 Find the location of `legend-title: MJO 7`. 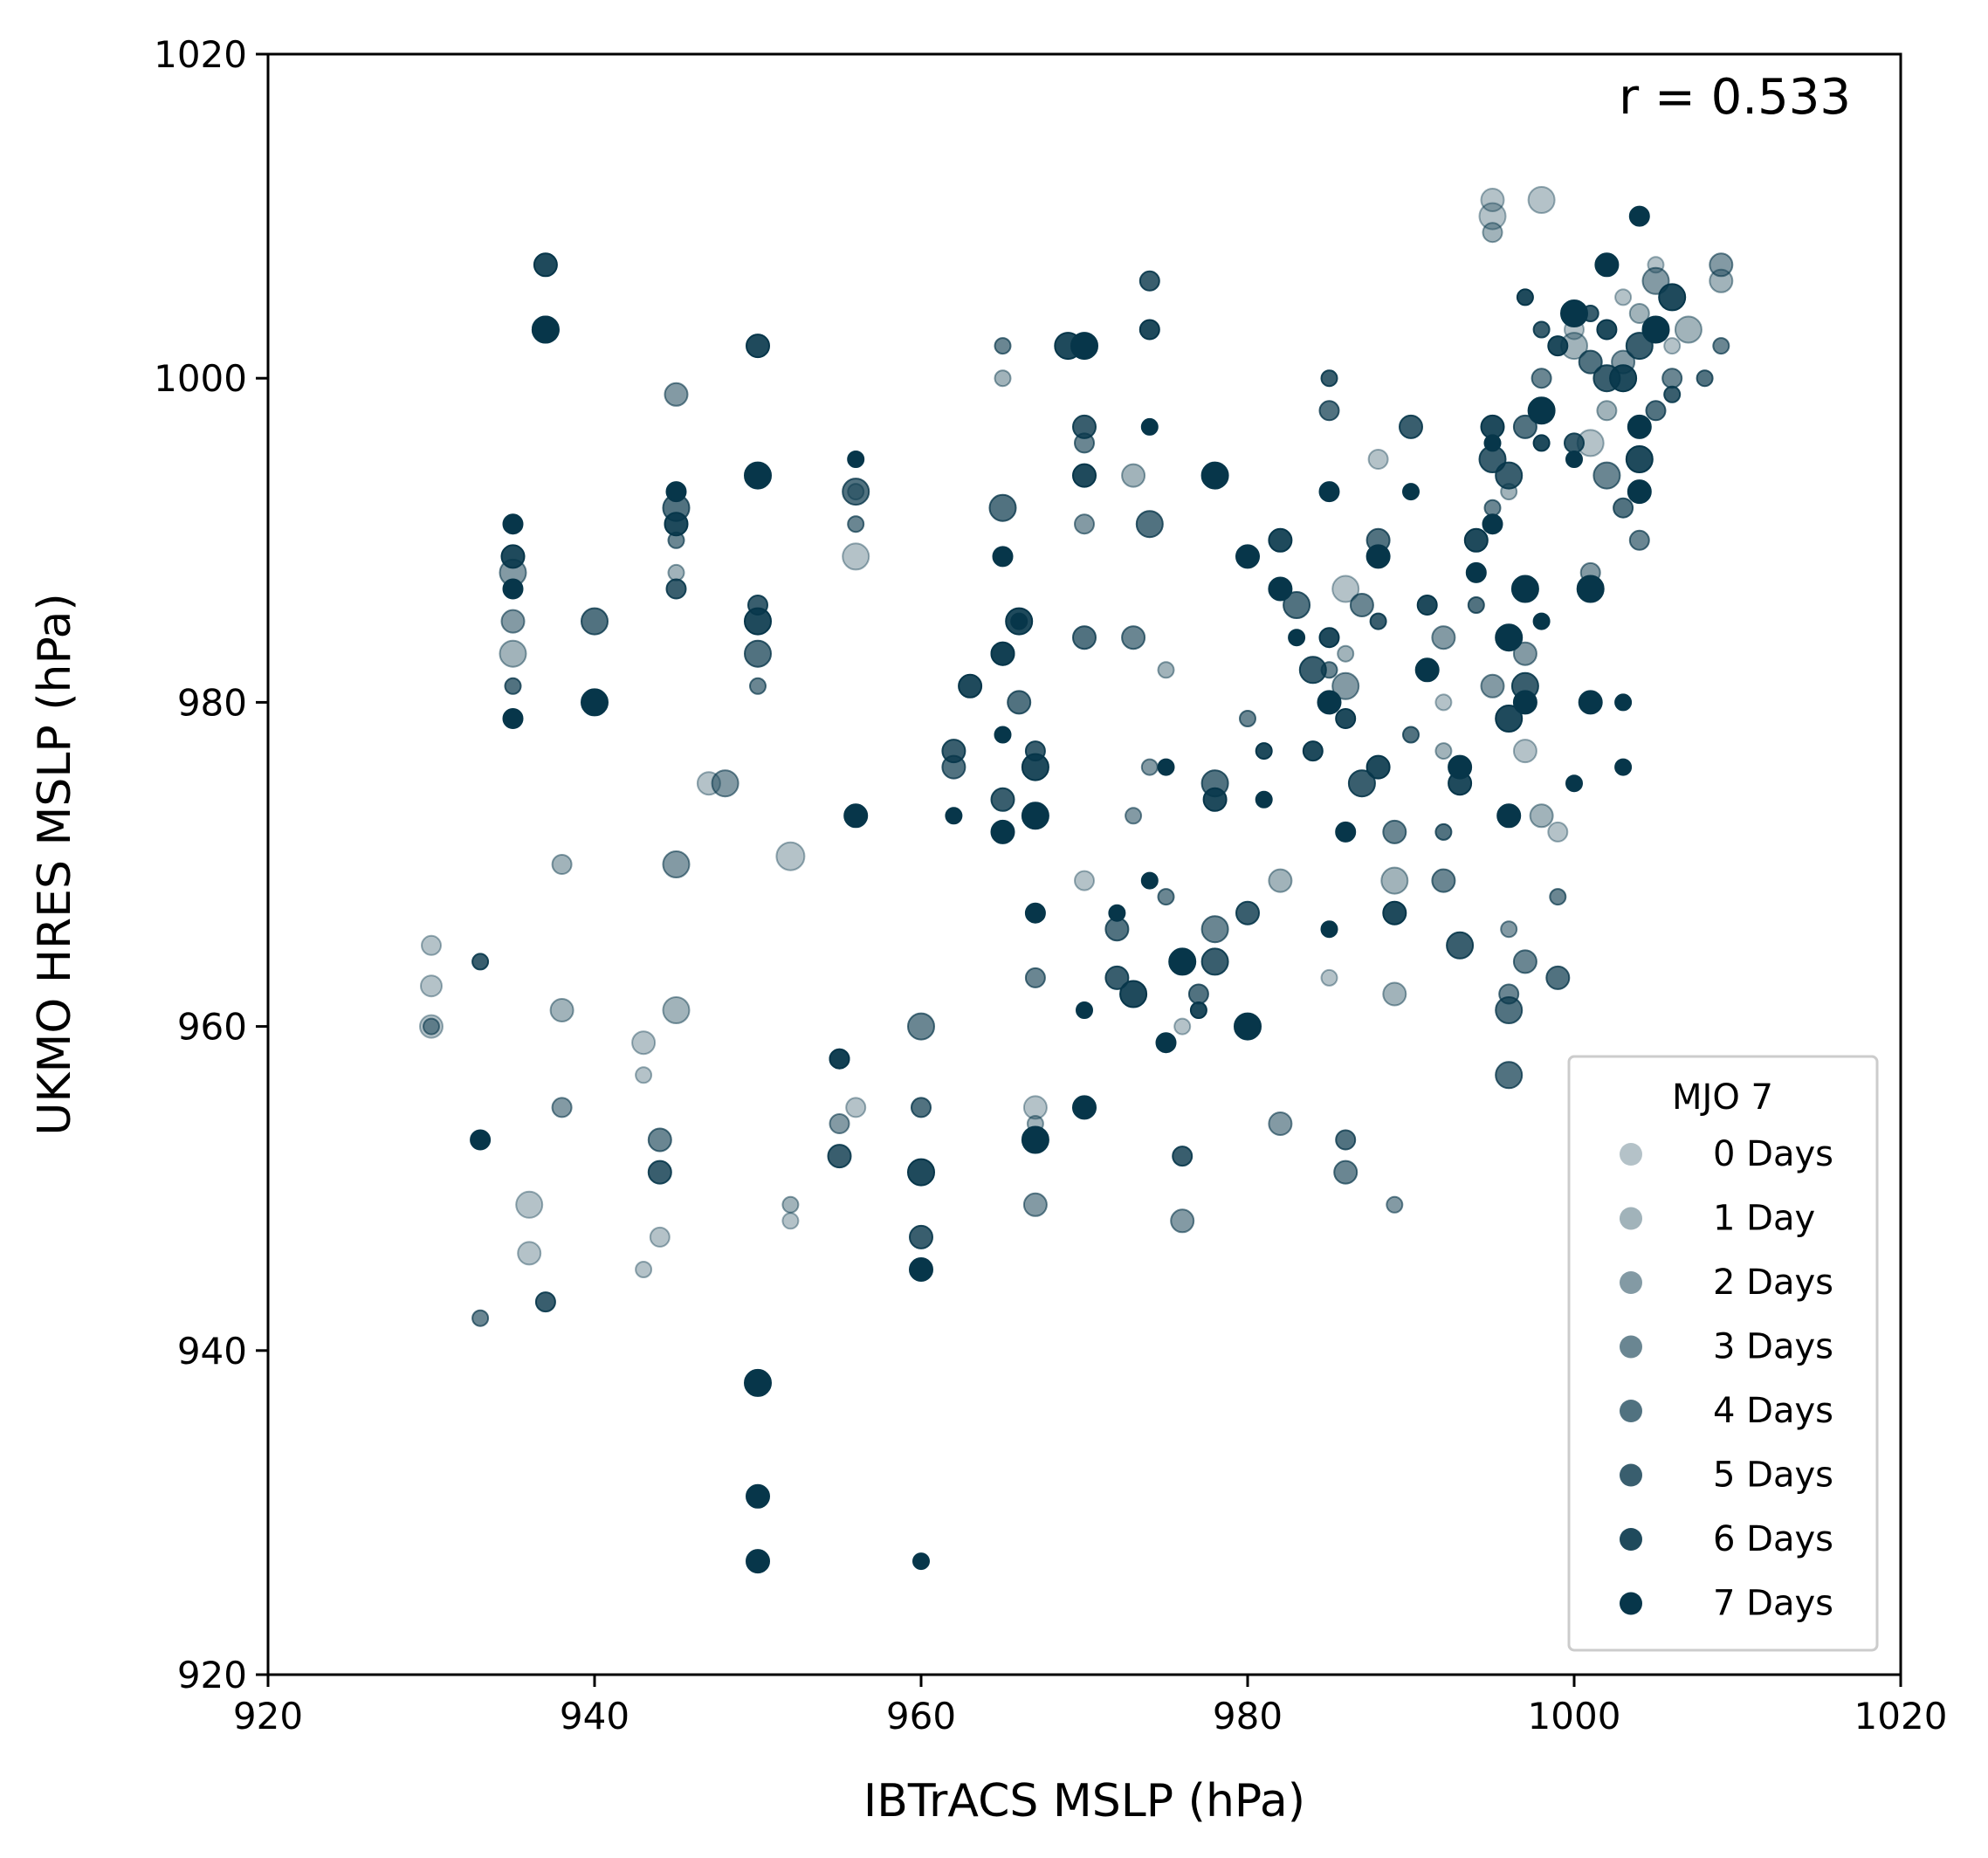

legend-title: MJO 7 is located at coordinates (1722, 1097).